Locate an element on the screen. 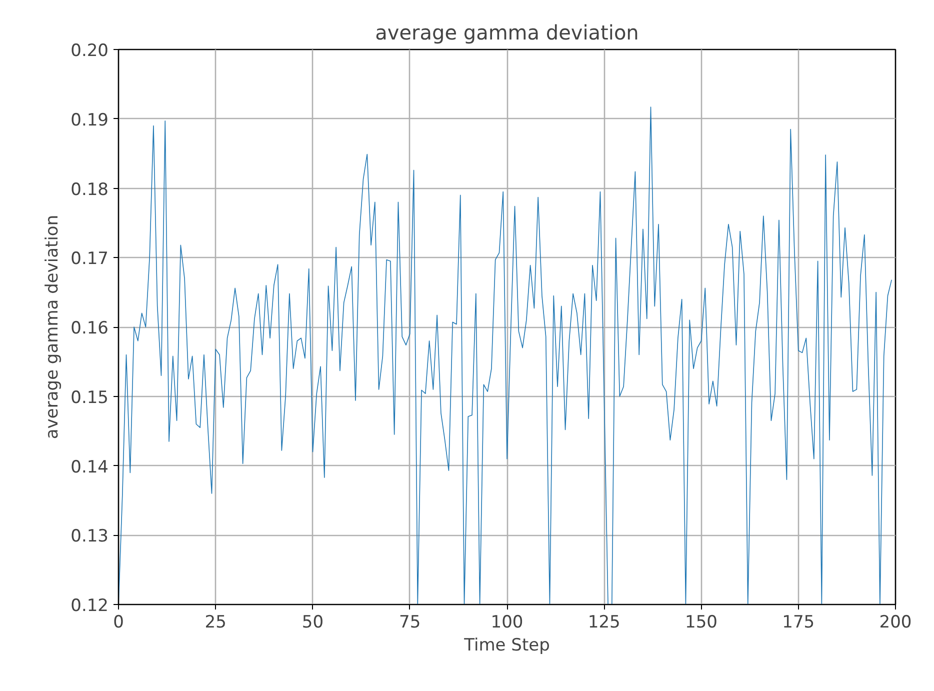 This screenshot has height=691, width=934. chart-title: average gamma deviation is located at coordinates (507, 32).